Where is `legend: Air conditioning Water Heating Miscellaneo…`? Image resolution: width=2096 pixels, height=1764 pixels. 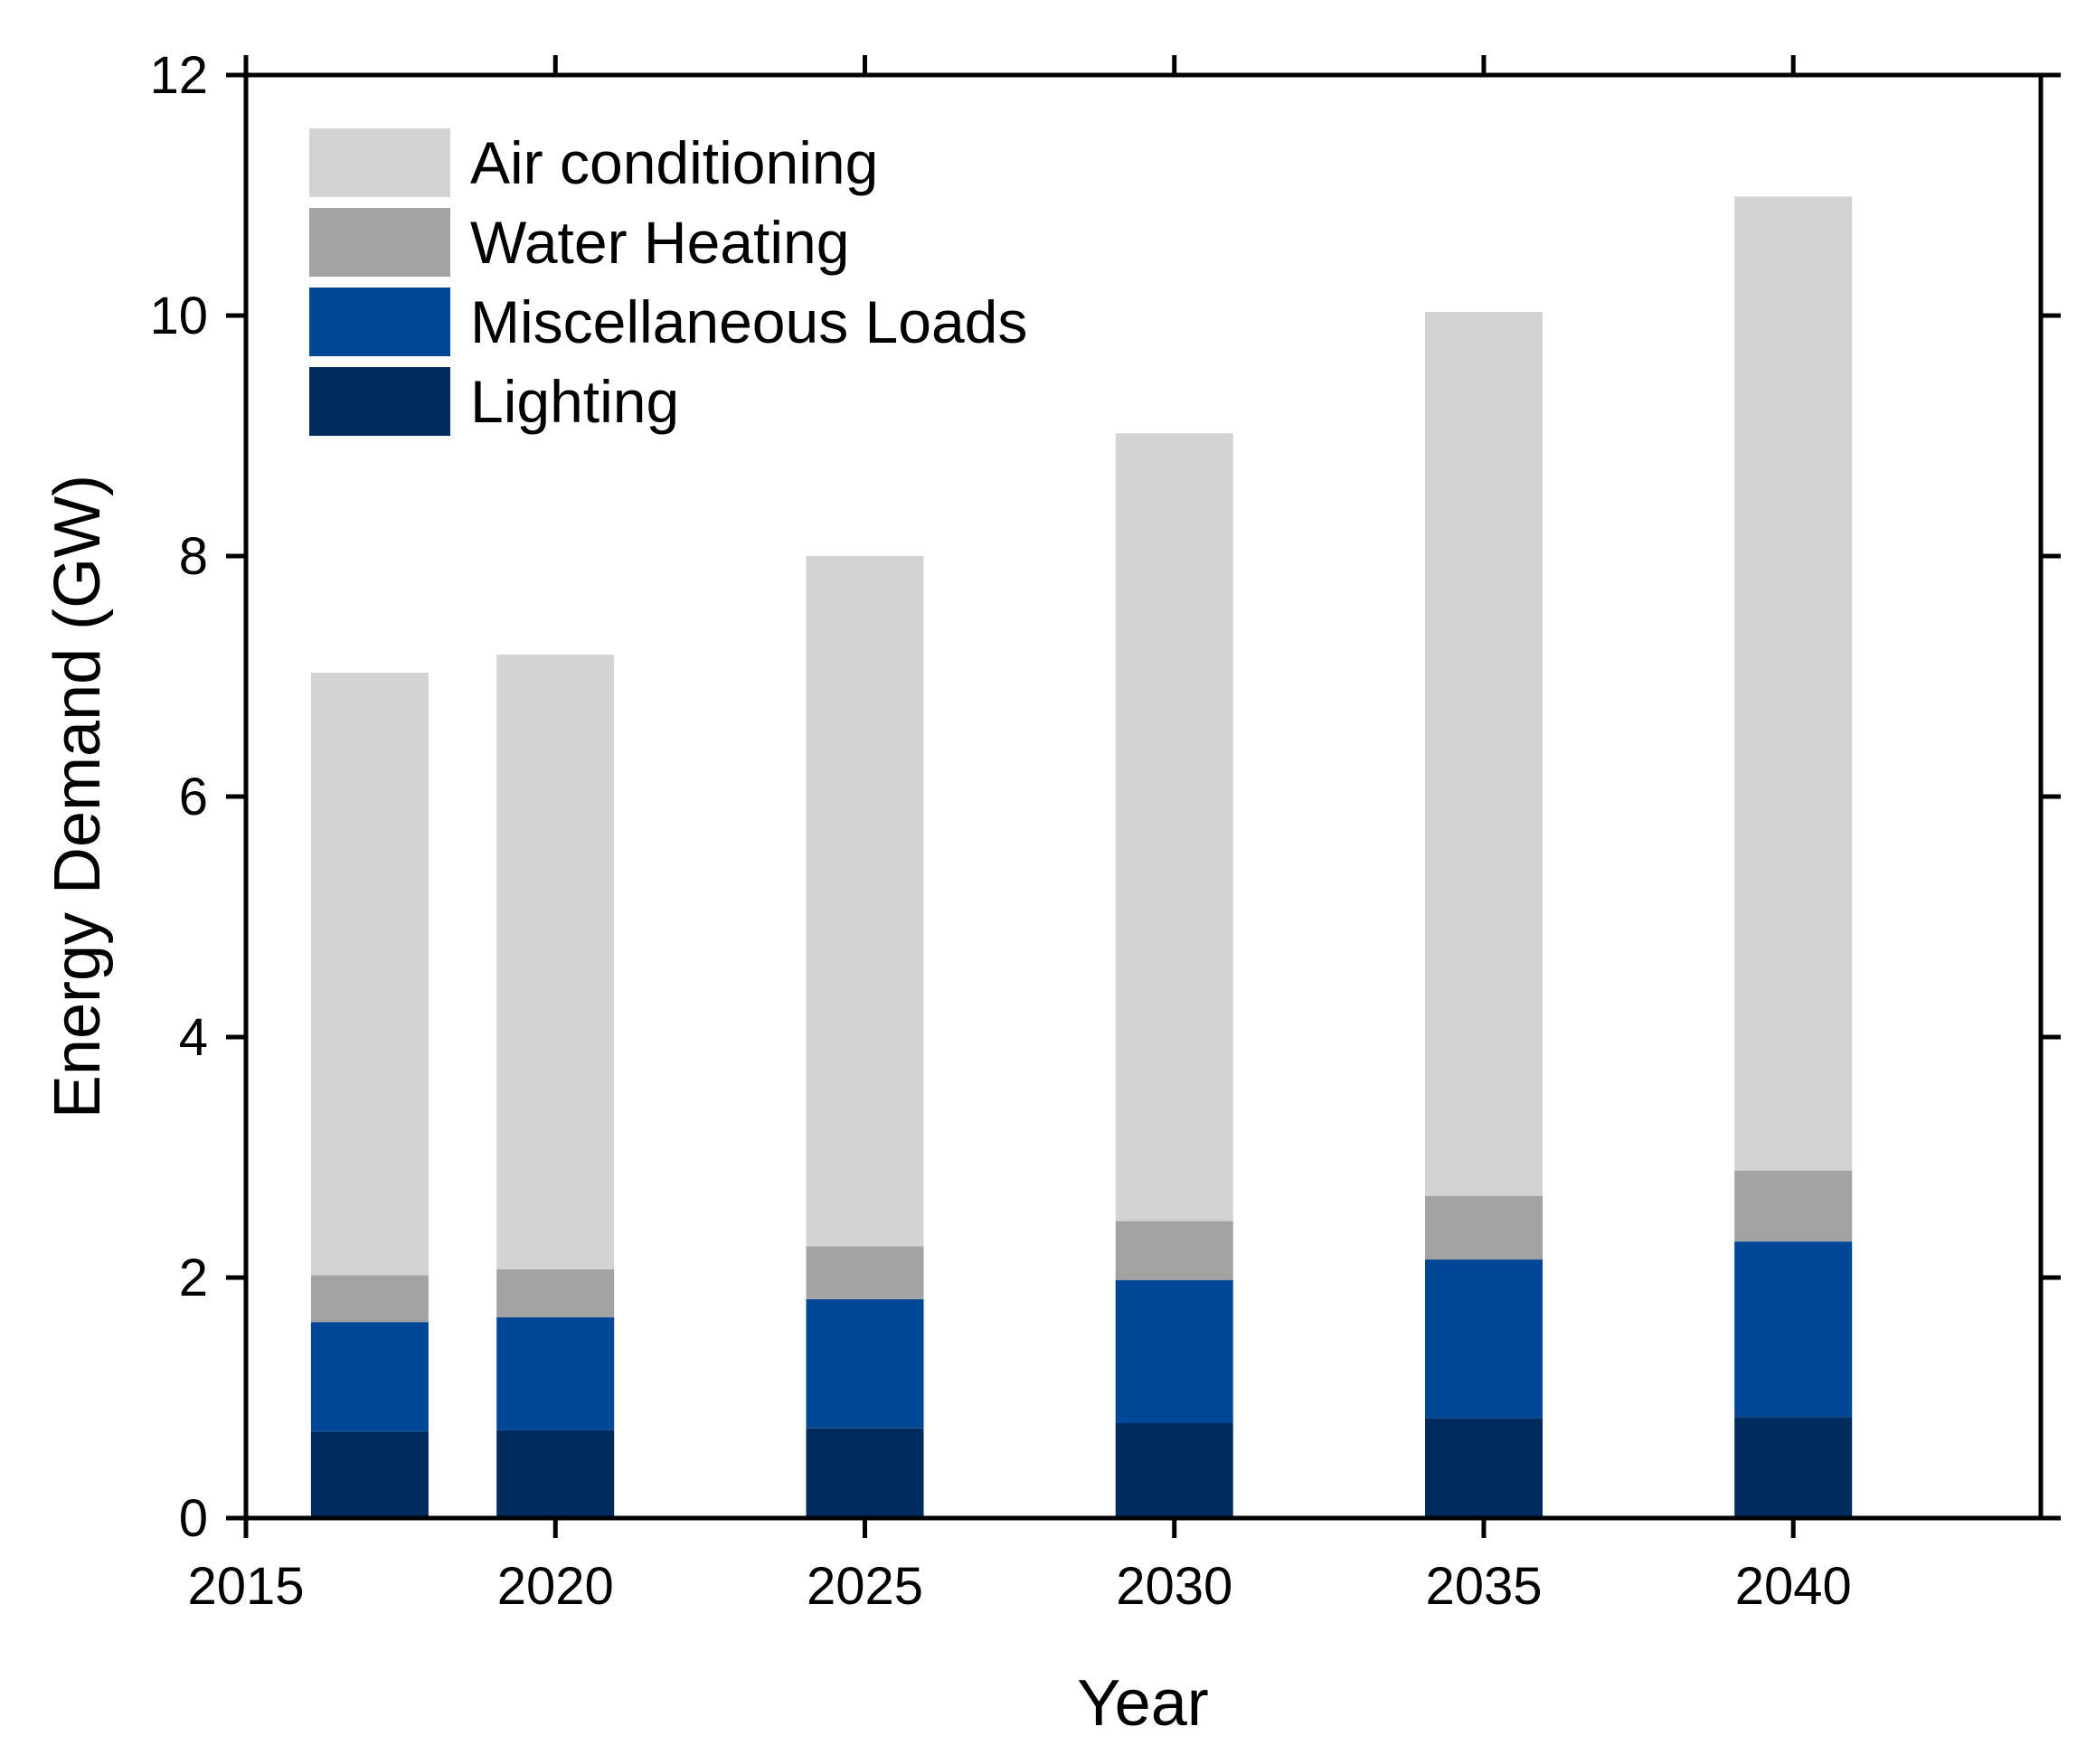 legend: Air conditioning Water Heating Miscellaneo… is located at coordinates (668, 282).